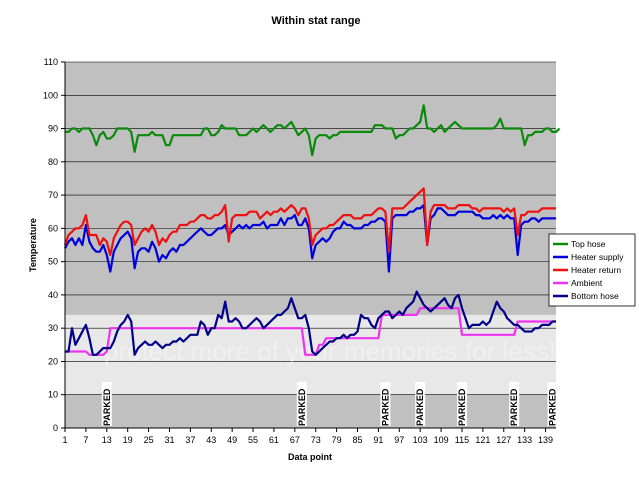 Image resolution: width=639 pixels, height=499 pixels. I want to click on x-tick-label: 67, so click(295, 440).